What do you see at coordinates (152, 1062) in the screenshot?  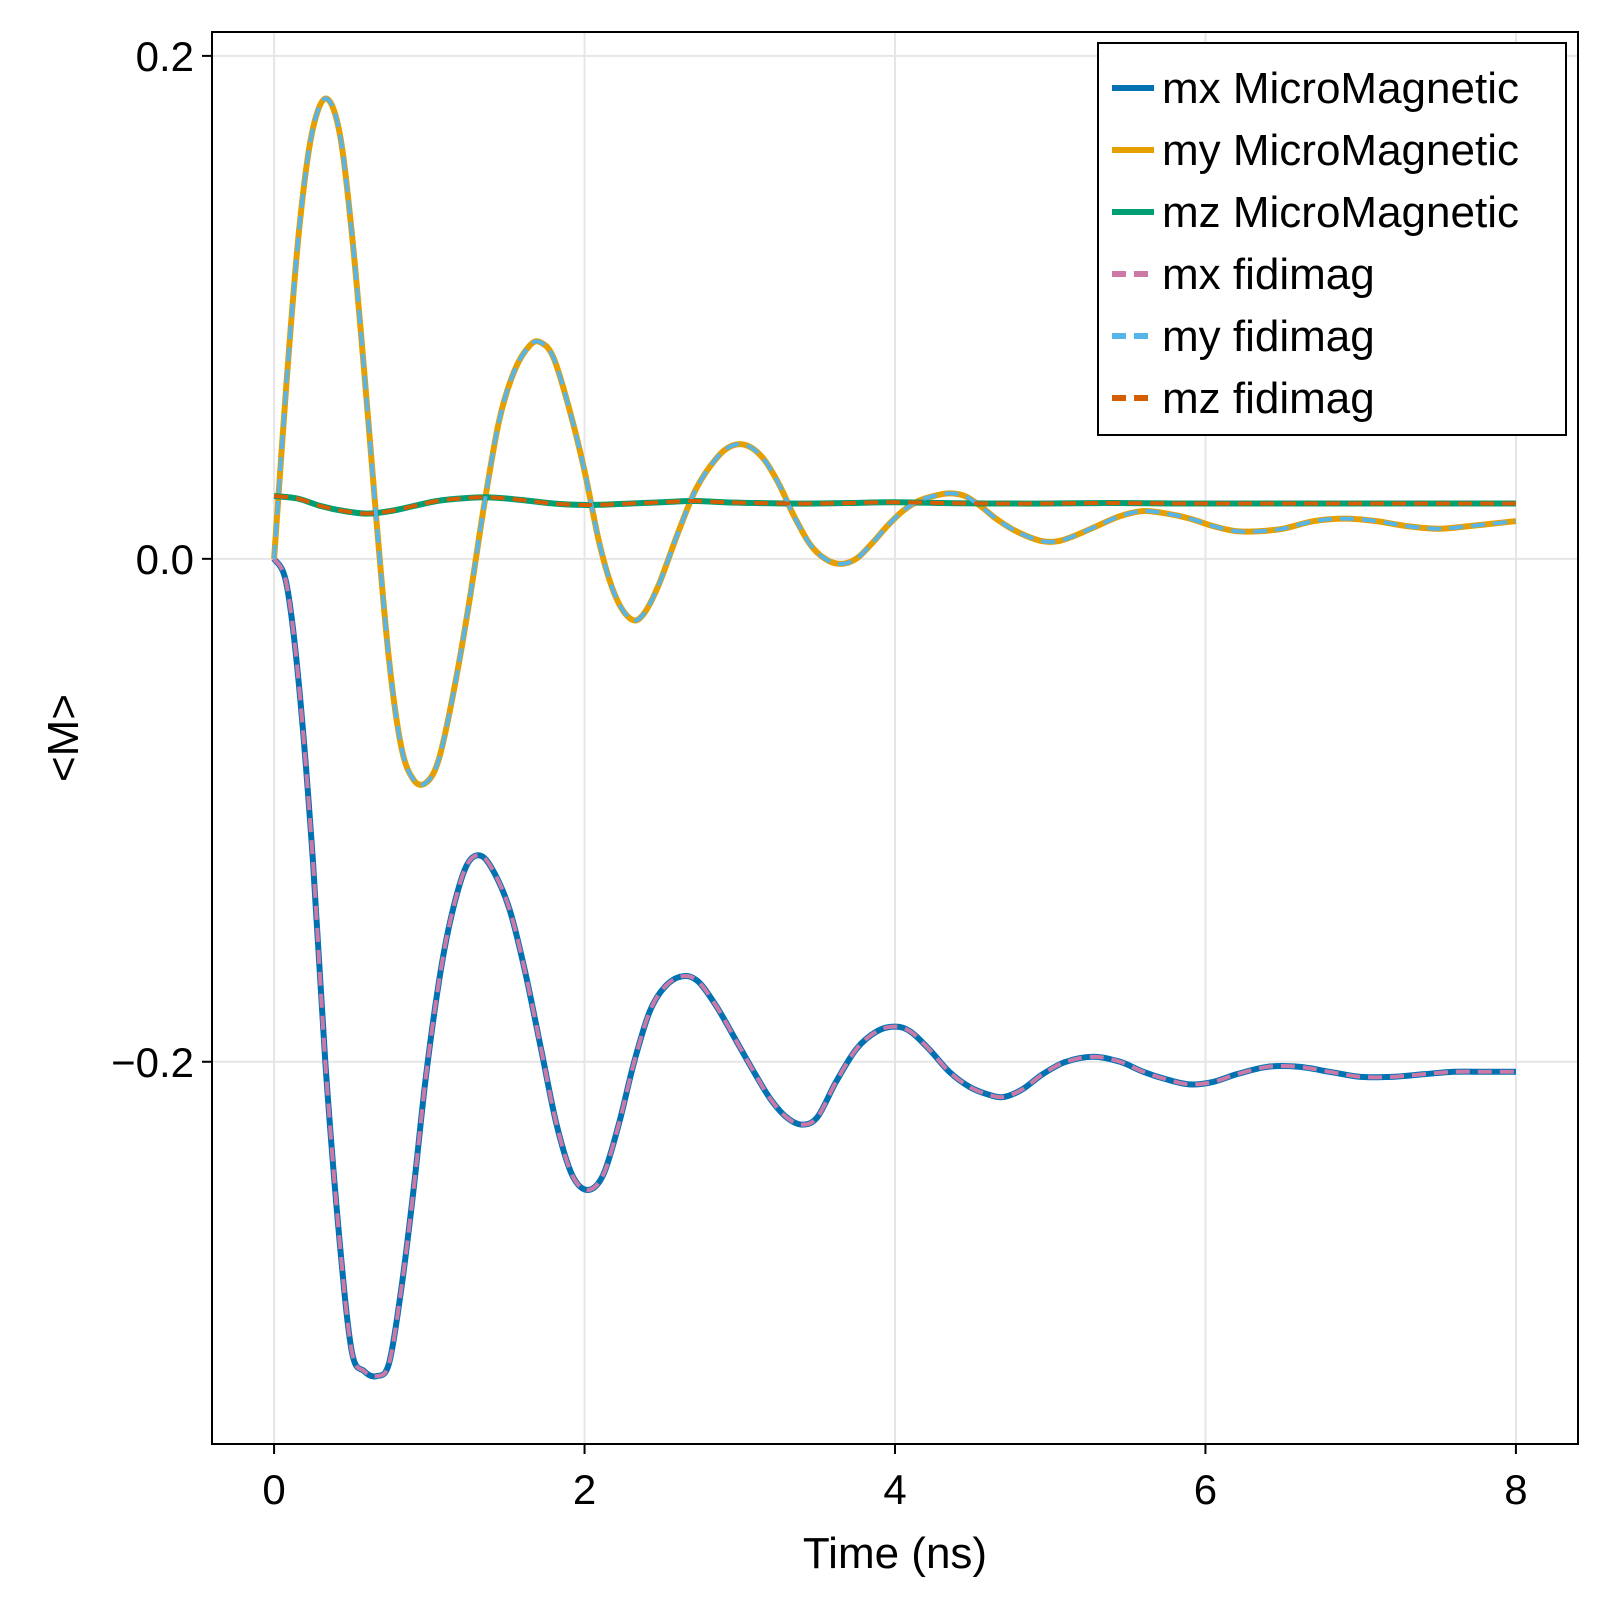 I see `y-tick-label: −0.2` at bounding box center [152, 1062].